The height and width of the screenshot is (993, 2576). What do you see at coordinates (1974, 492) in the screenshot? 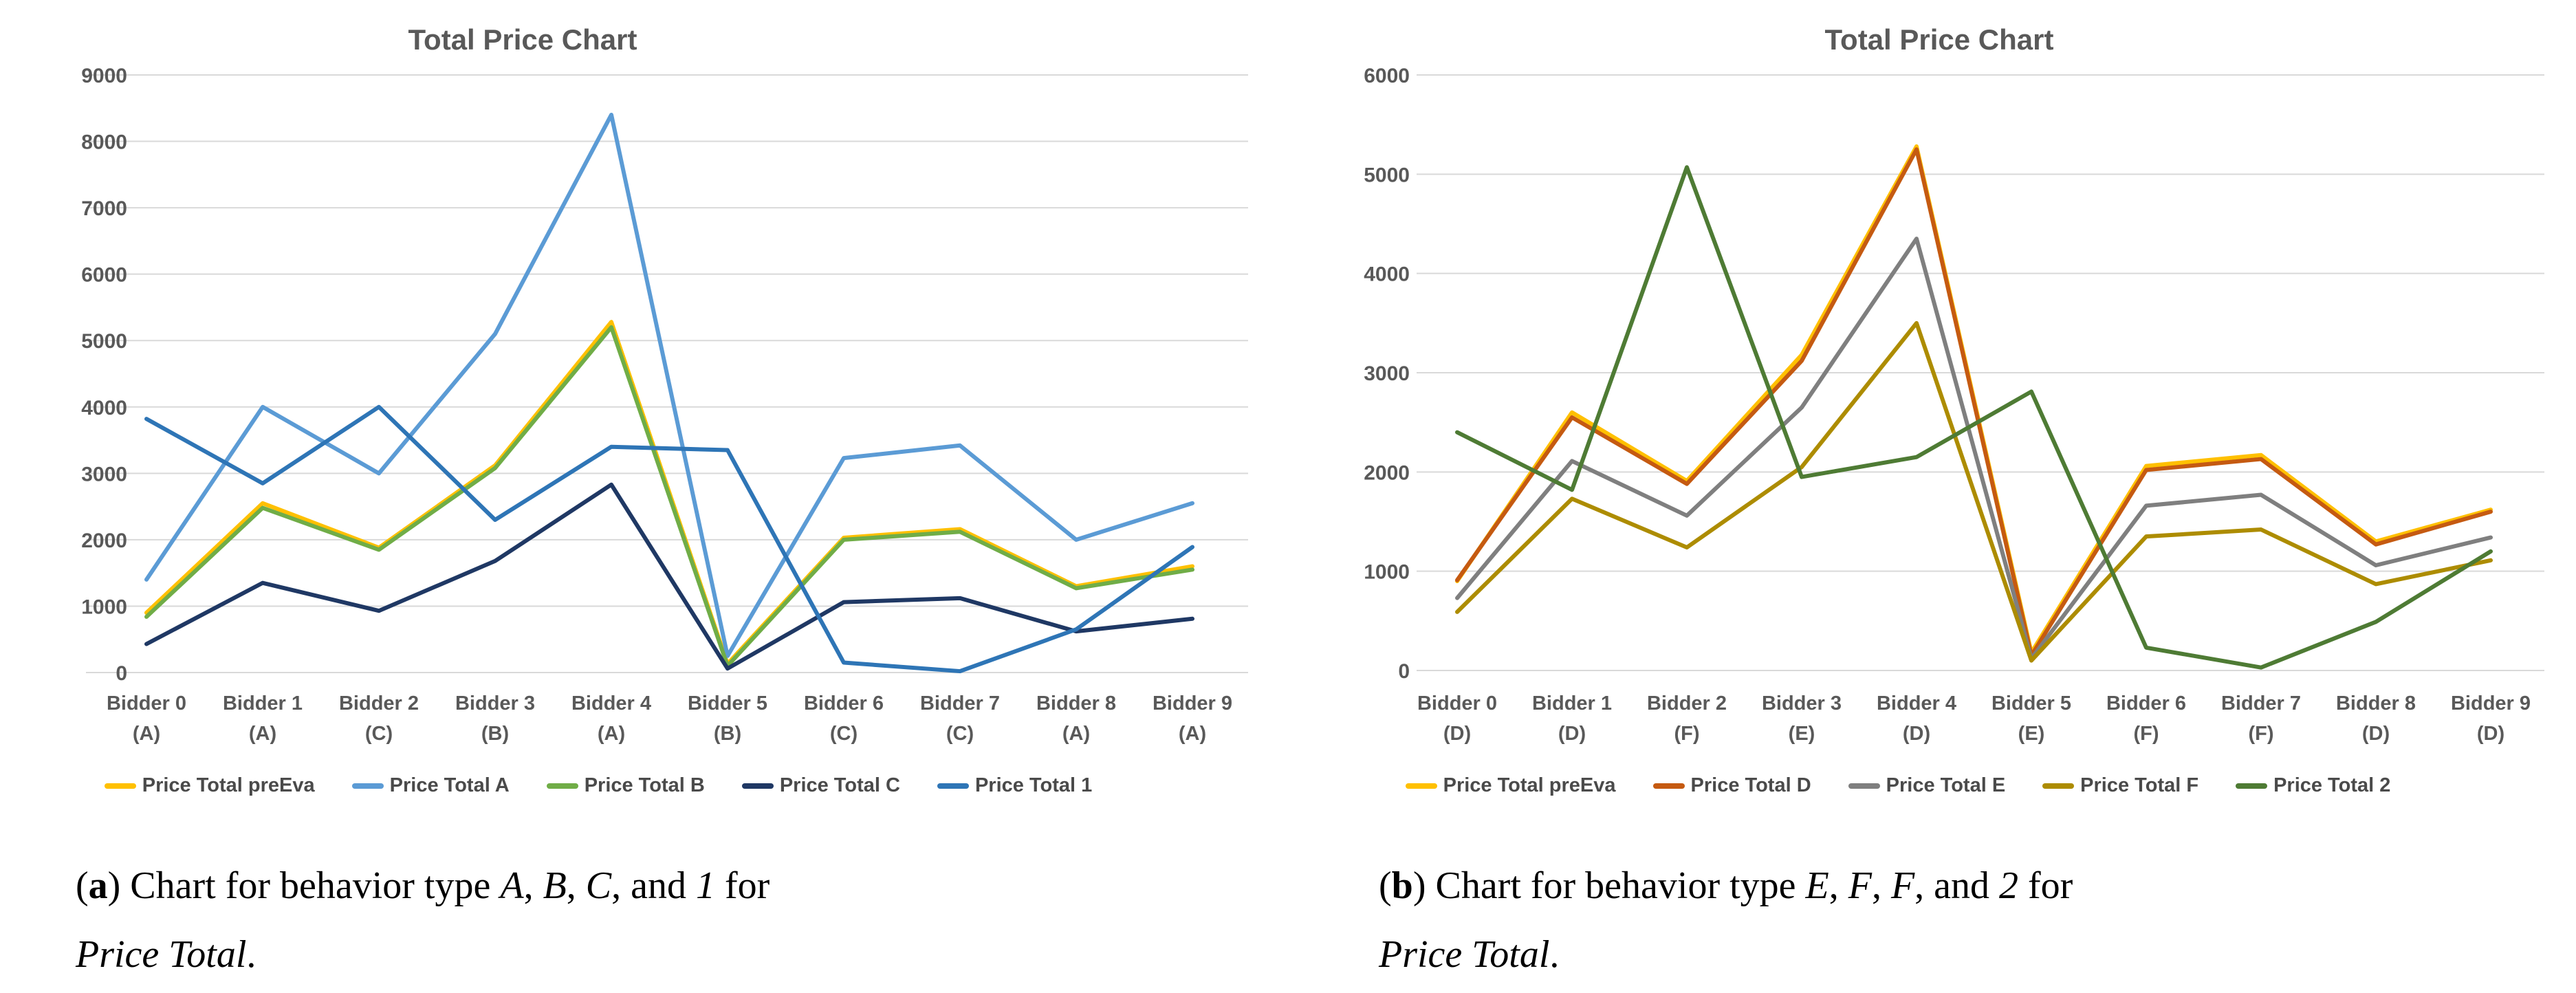
I see `series-line-price-total-f` at bounding box center [1974, 492].